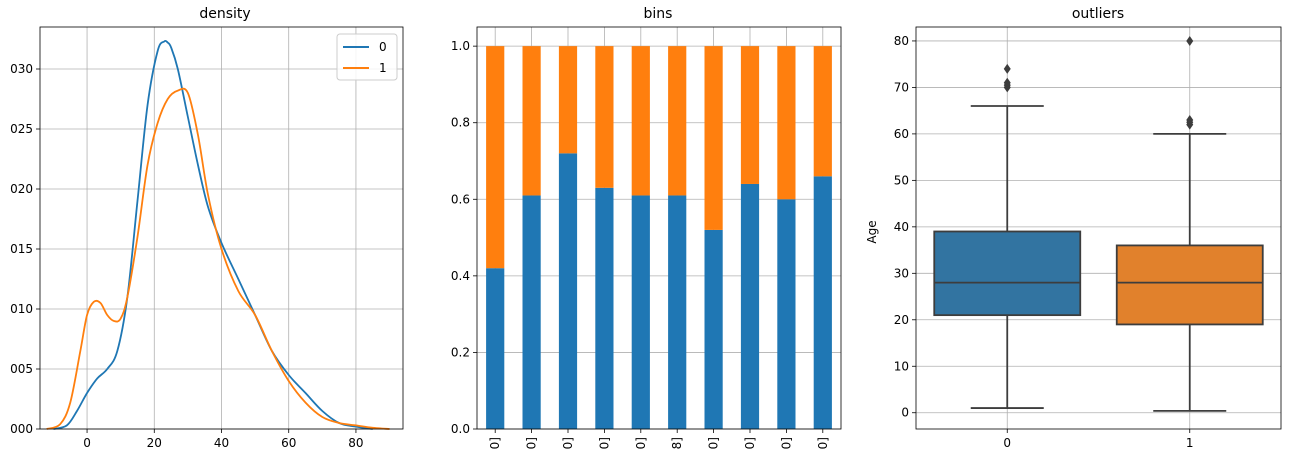 This screenshot has height=459, width=1297. I want to click on outliers-xtick-label-0: 0, so click(1007, 443).